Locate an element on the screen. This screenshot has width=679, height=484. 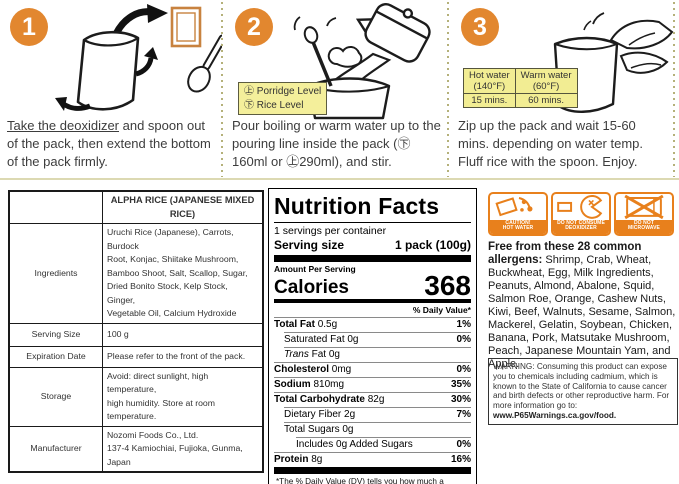
hands-icon is located at coordinates (641, 46).